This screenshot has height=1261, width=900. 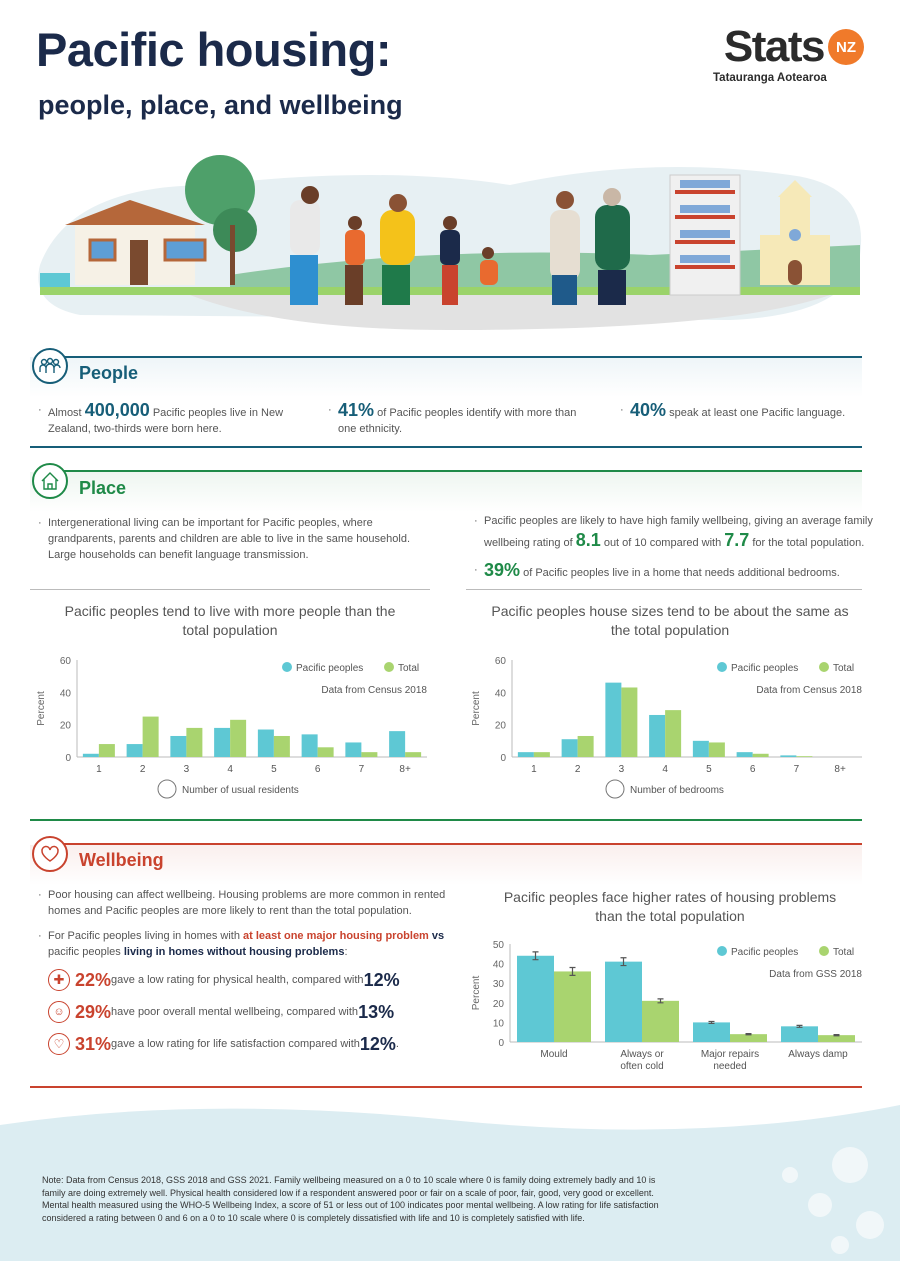 I want to click on x-tick-label: 7, so click(x=362, y=769).